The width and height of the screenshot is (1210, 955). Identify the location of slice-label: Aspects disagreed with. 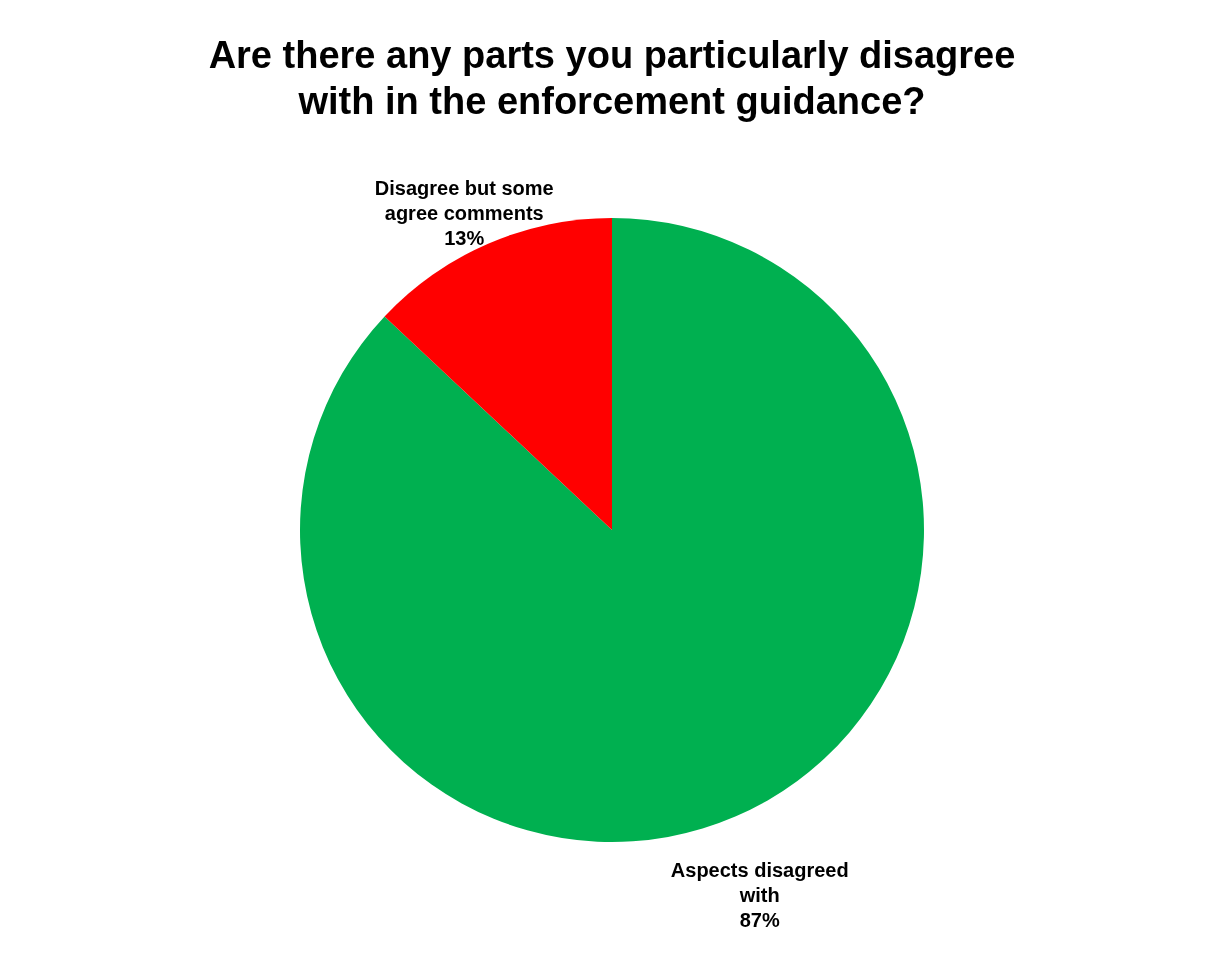
(759, 883).